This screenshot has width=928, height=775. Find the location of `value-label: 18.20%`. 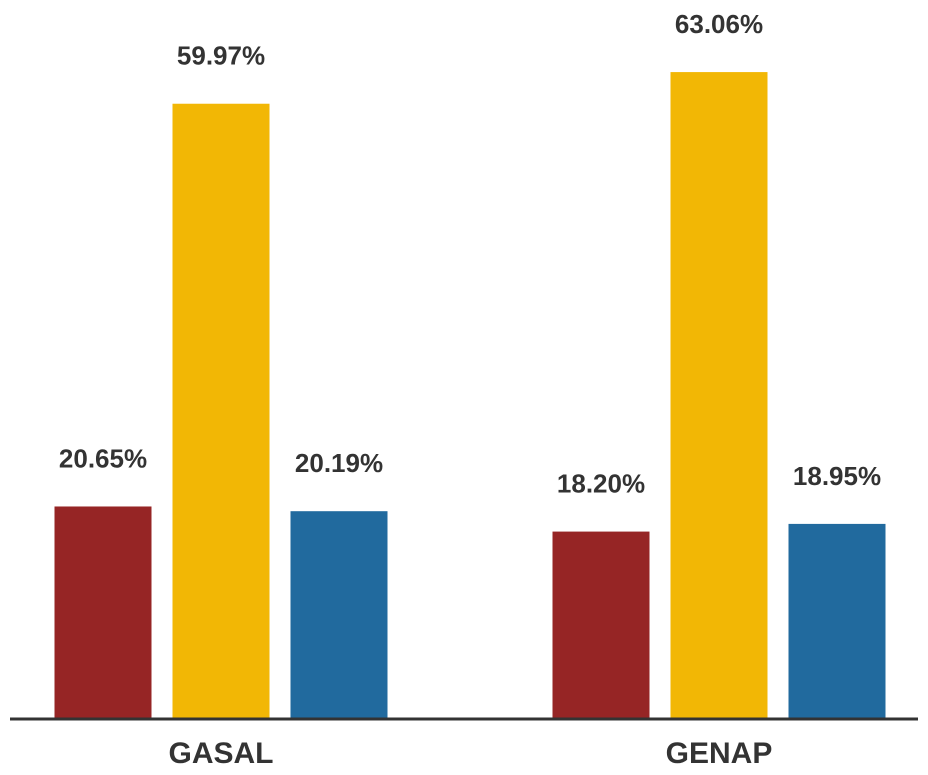

value-label: 18.20% is located at coordinates (601, 483).